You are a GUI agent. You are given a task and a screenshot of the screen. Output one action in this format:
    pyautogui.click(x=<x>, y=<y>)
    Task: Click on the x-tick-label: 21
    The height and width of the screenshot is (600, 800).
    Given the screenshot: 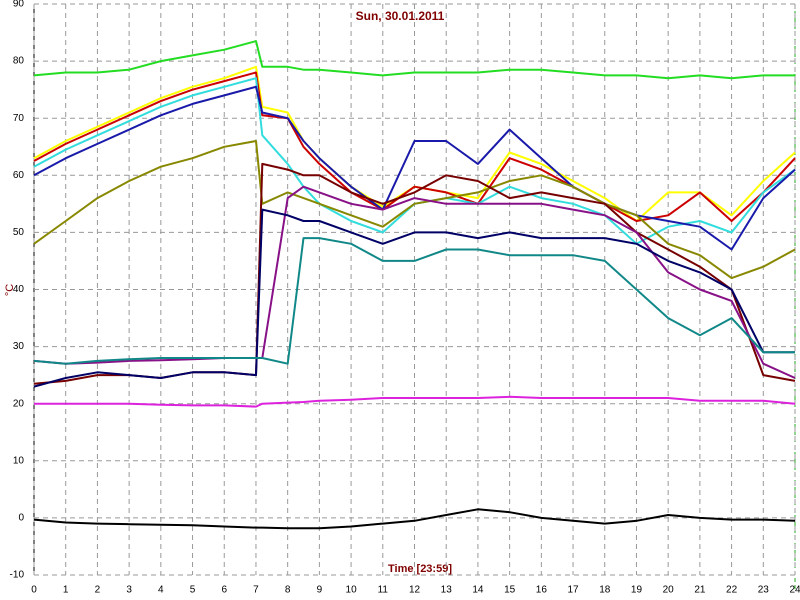 What is the action you would take?
    pyautogui.click(x=700, y=590)
    